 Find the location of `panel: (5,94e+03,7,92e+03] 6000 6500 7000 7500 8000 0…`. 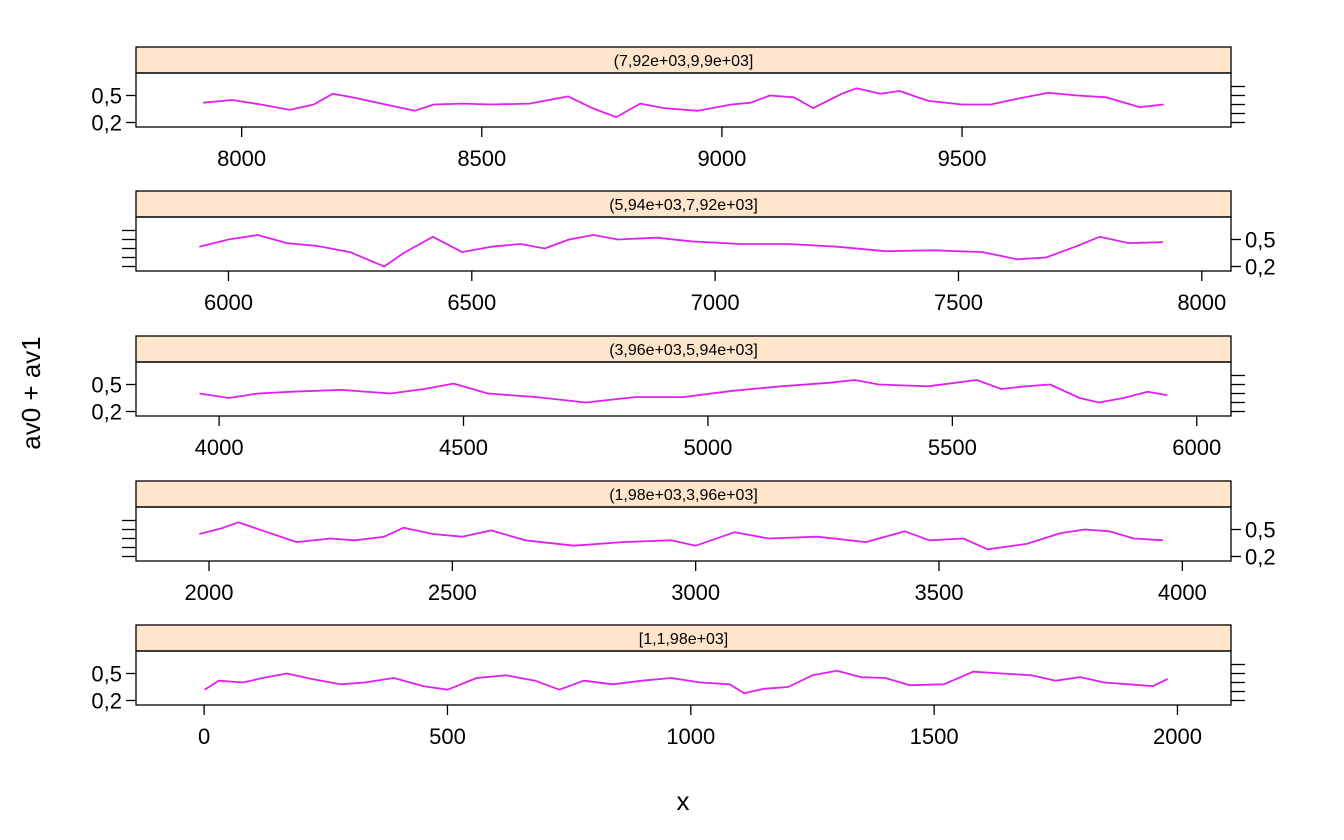

panel: (5,94e+03,7,92e+03] 6000 6500 7000 7500 8000 0… is located at coordinates (699, 252).